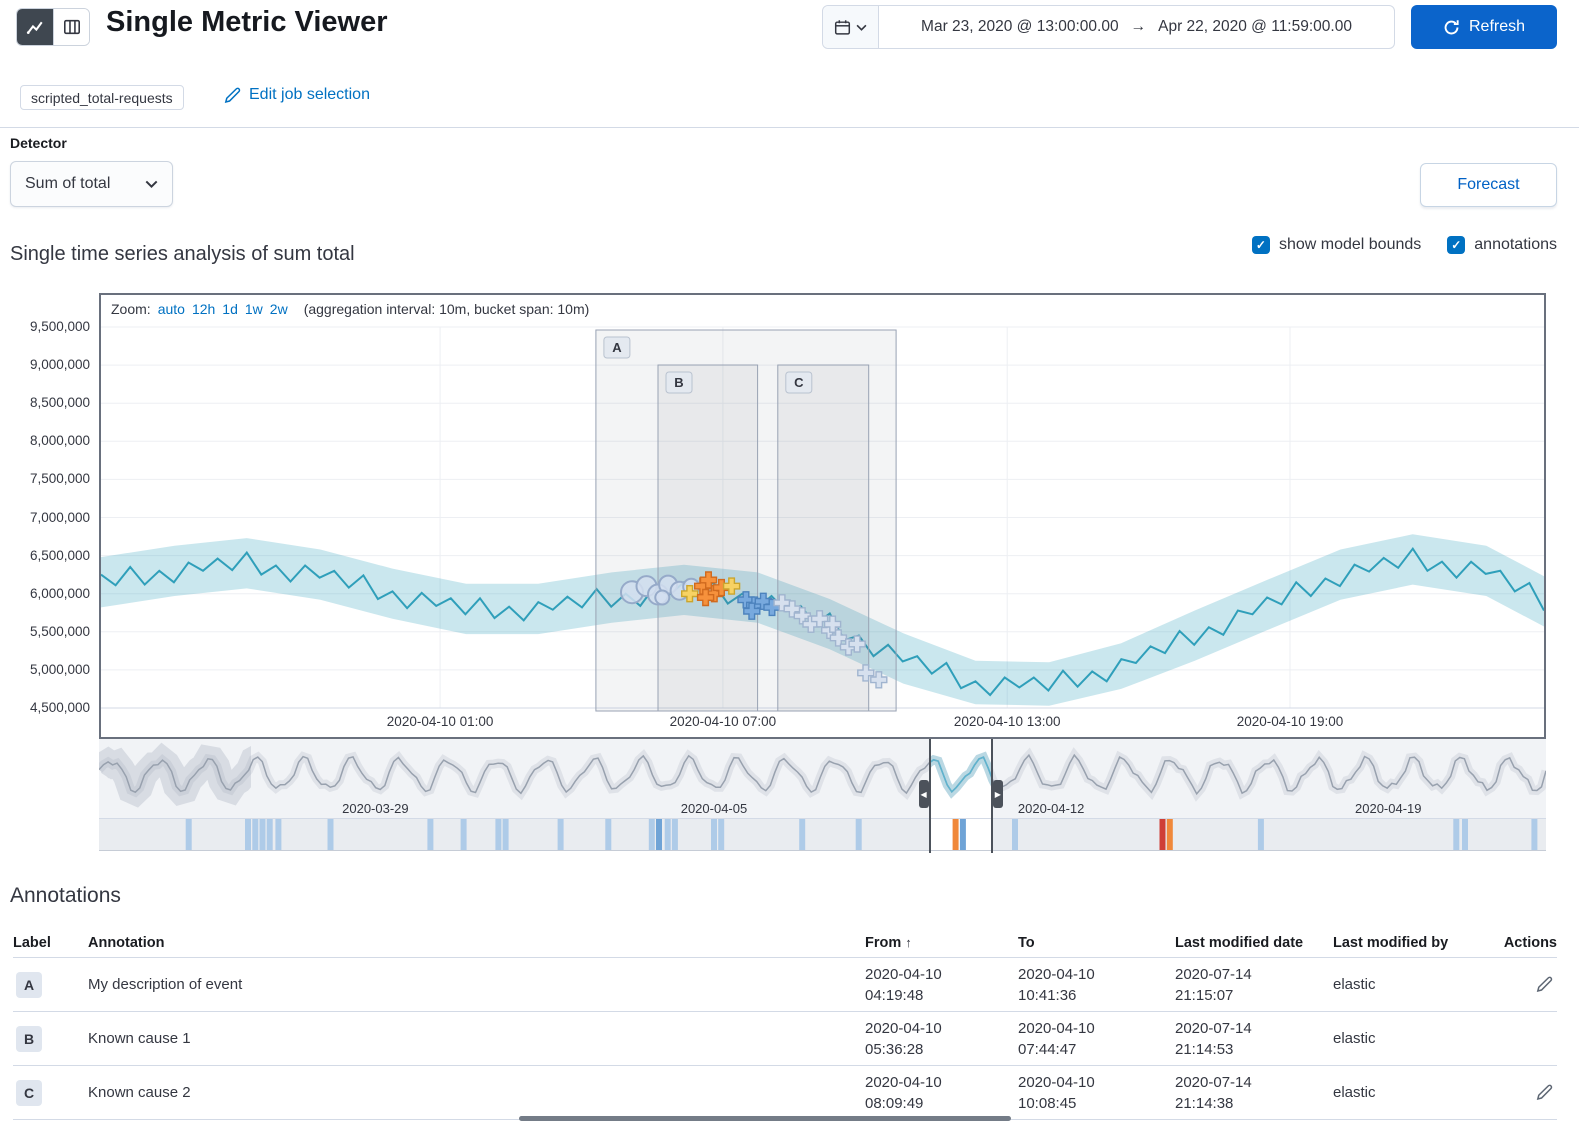  Describe the element at coordinates (253, 309) in the screenshot. I see `zoom-link-1w: 1w` at that location.